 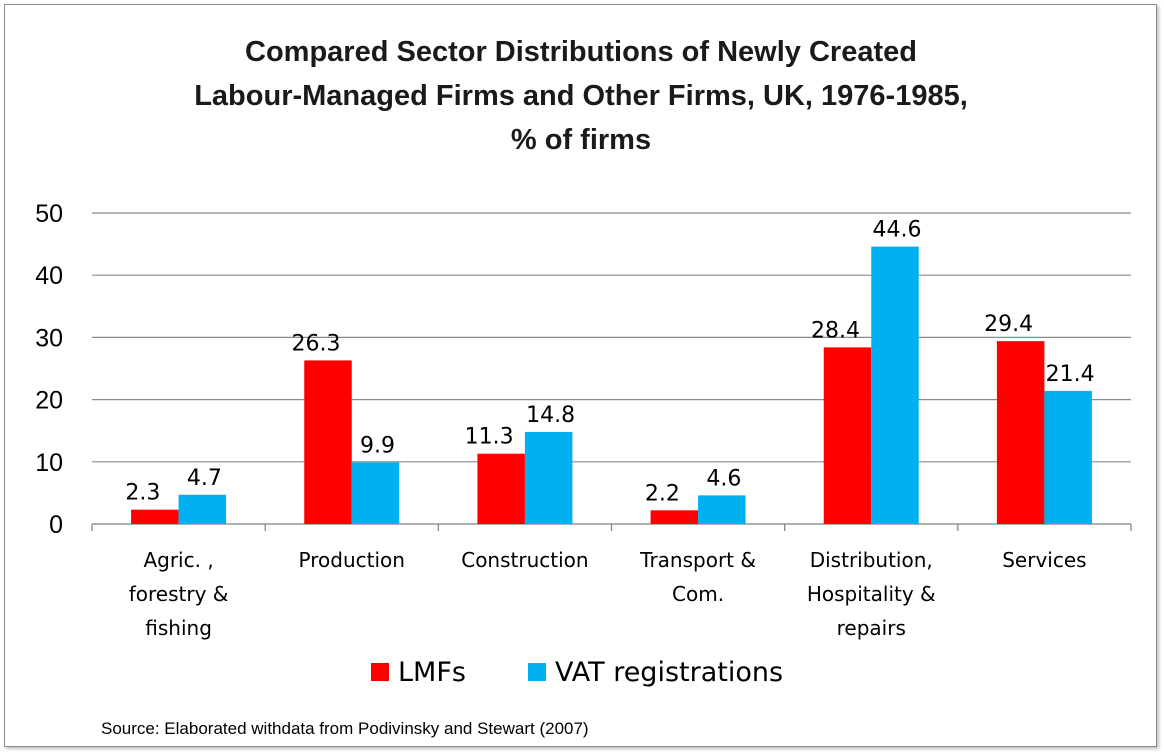 What do you see at coordinates (835, 330) in the screenshot?
I see `data-label: 28.4` at bounding box center [835, 330].